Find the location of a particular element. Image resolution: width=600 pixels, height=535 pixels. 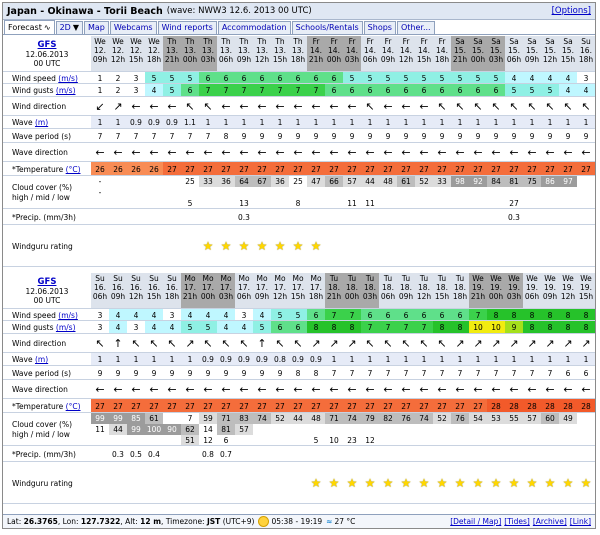

archive-link: [Archive] is located at coordinates (549, 521).